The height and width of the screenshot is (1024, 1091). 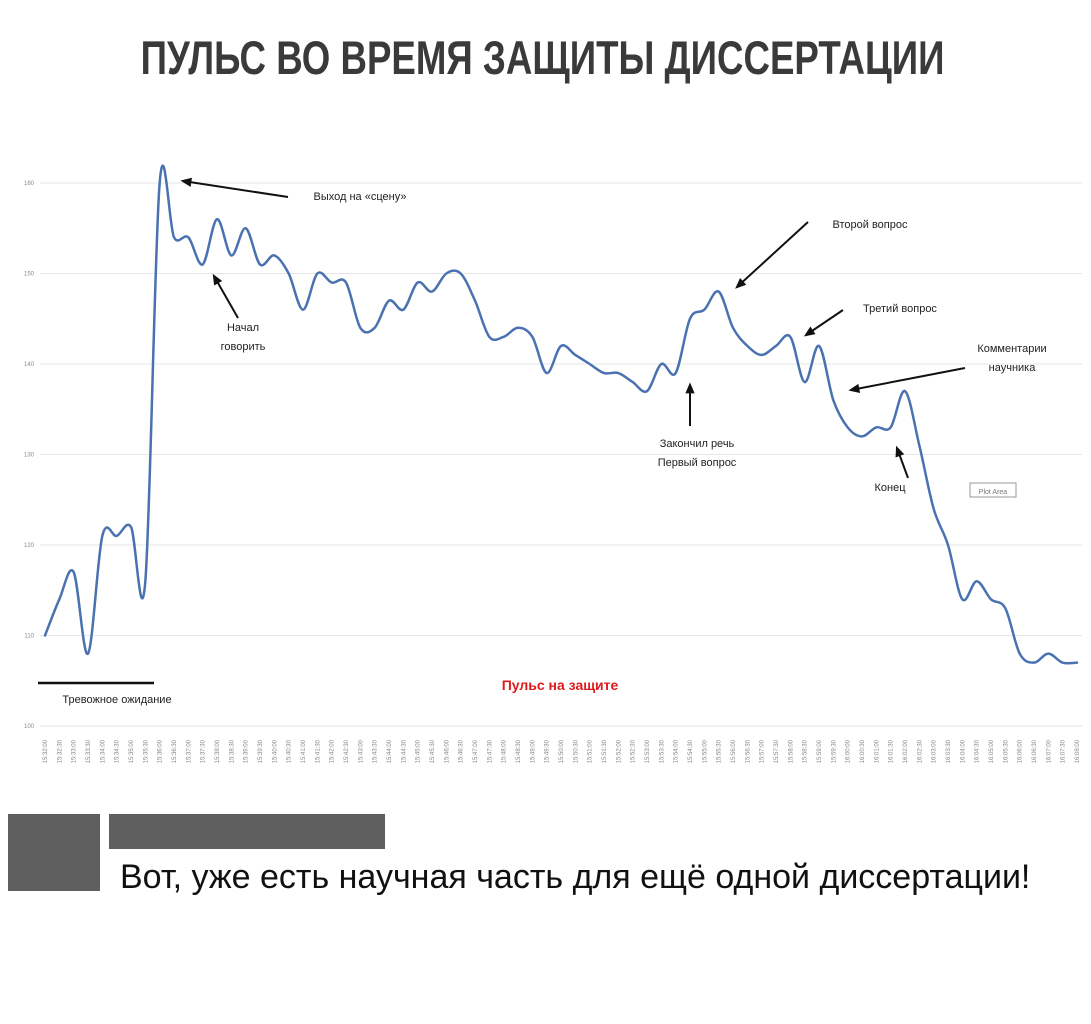 What do you see at coordinates (697, 453) in the screenshot?
I see `annotation-label: Закончил речь Первый вопрос` at bounding box center [697, 453].